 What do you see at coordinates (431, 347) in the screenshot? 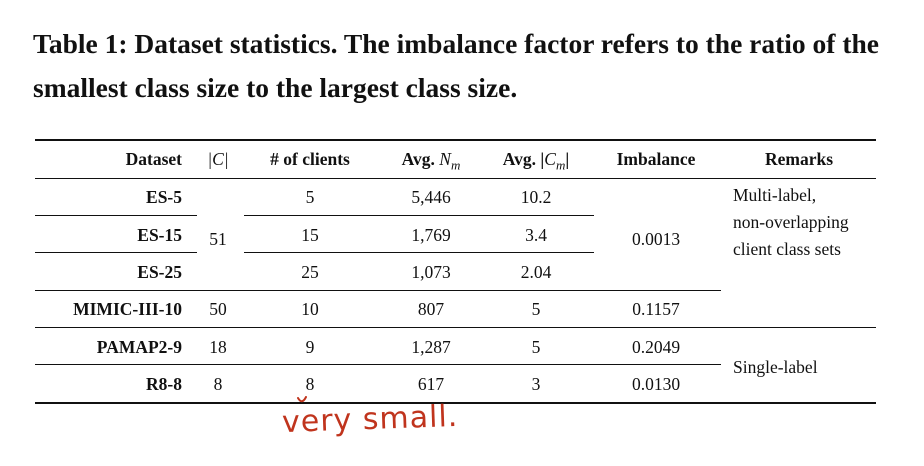
I see `cell-avg-n: 1,287` at bounding box center [431, 347].